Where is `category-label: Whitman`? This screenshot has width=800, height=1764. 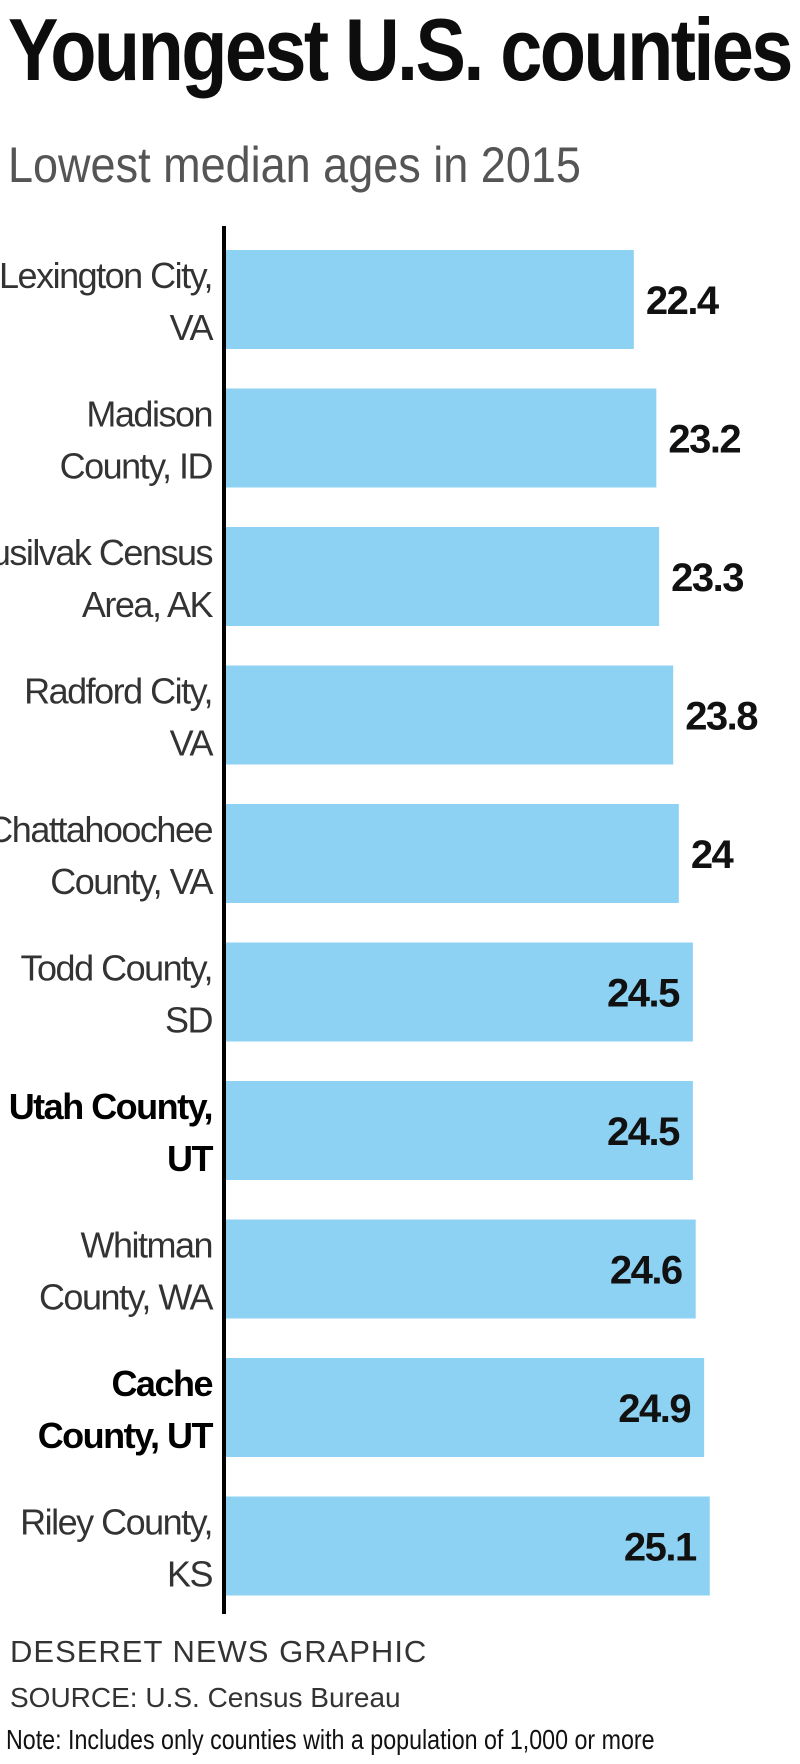 category-label: Whitman is located at coordinates (146, 1245).